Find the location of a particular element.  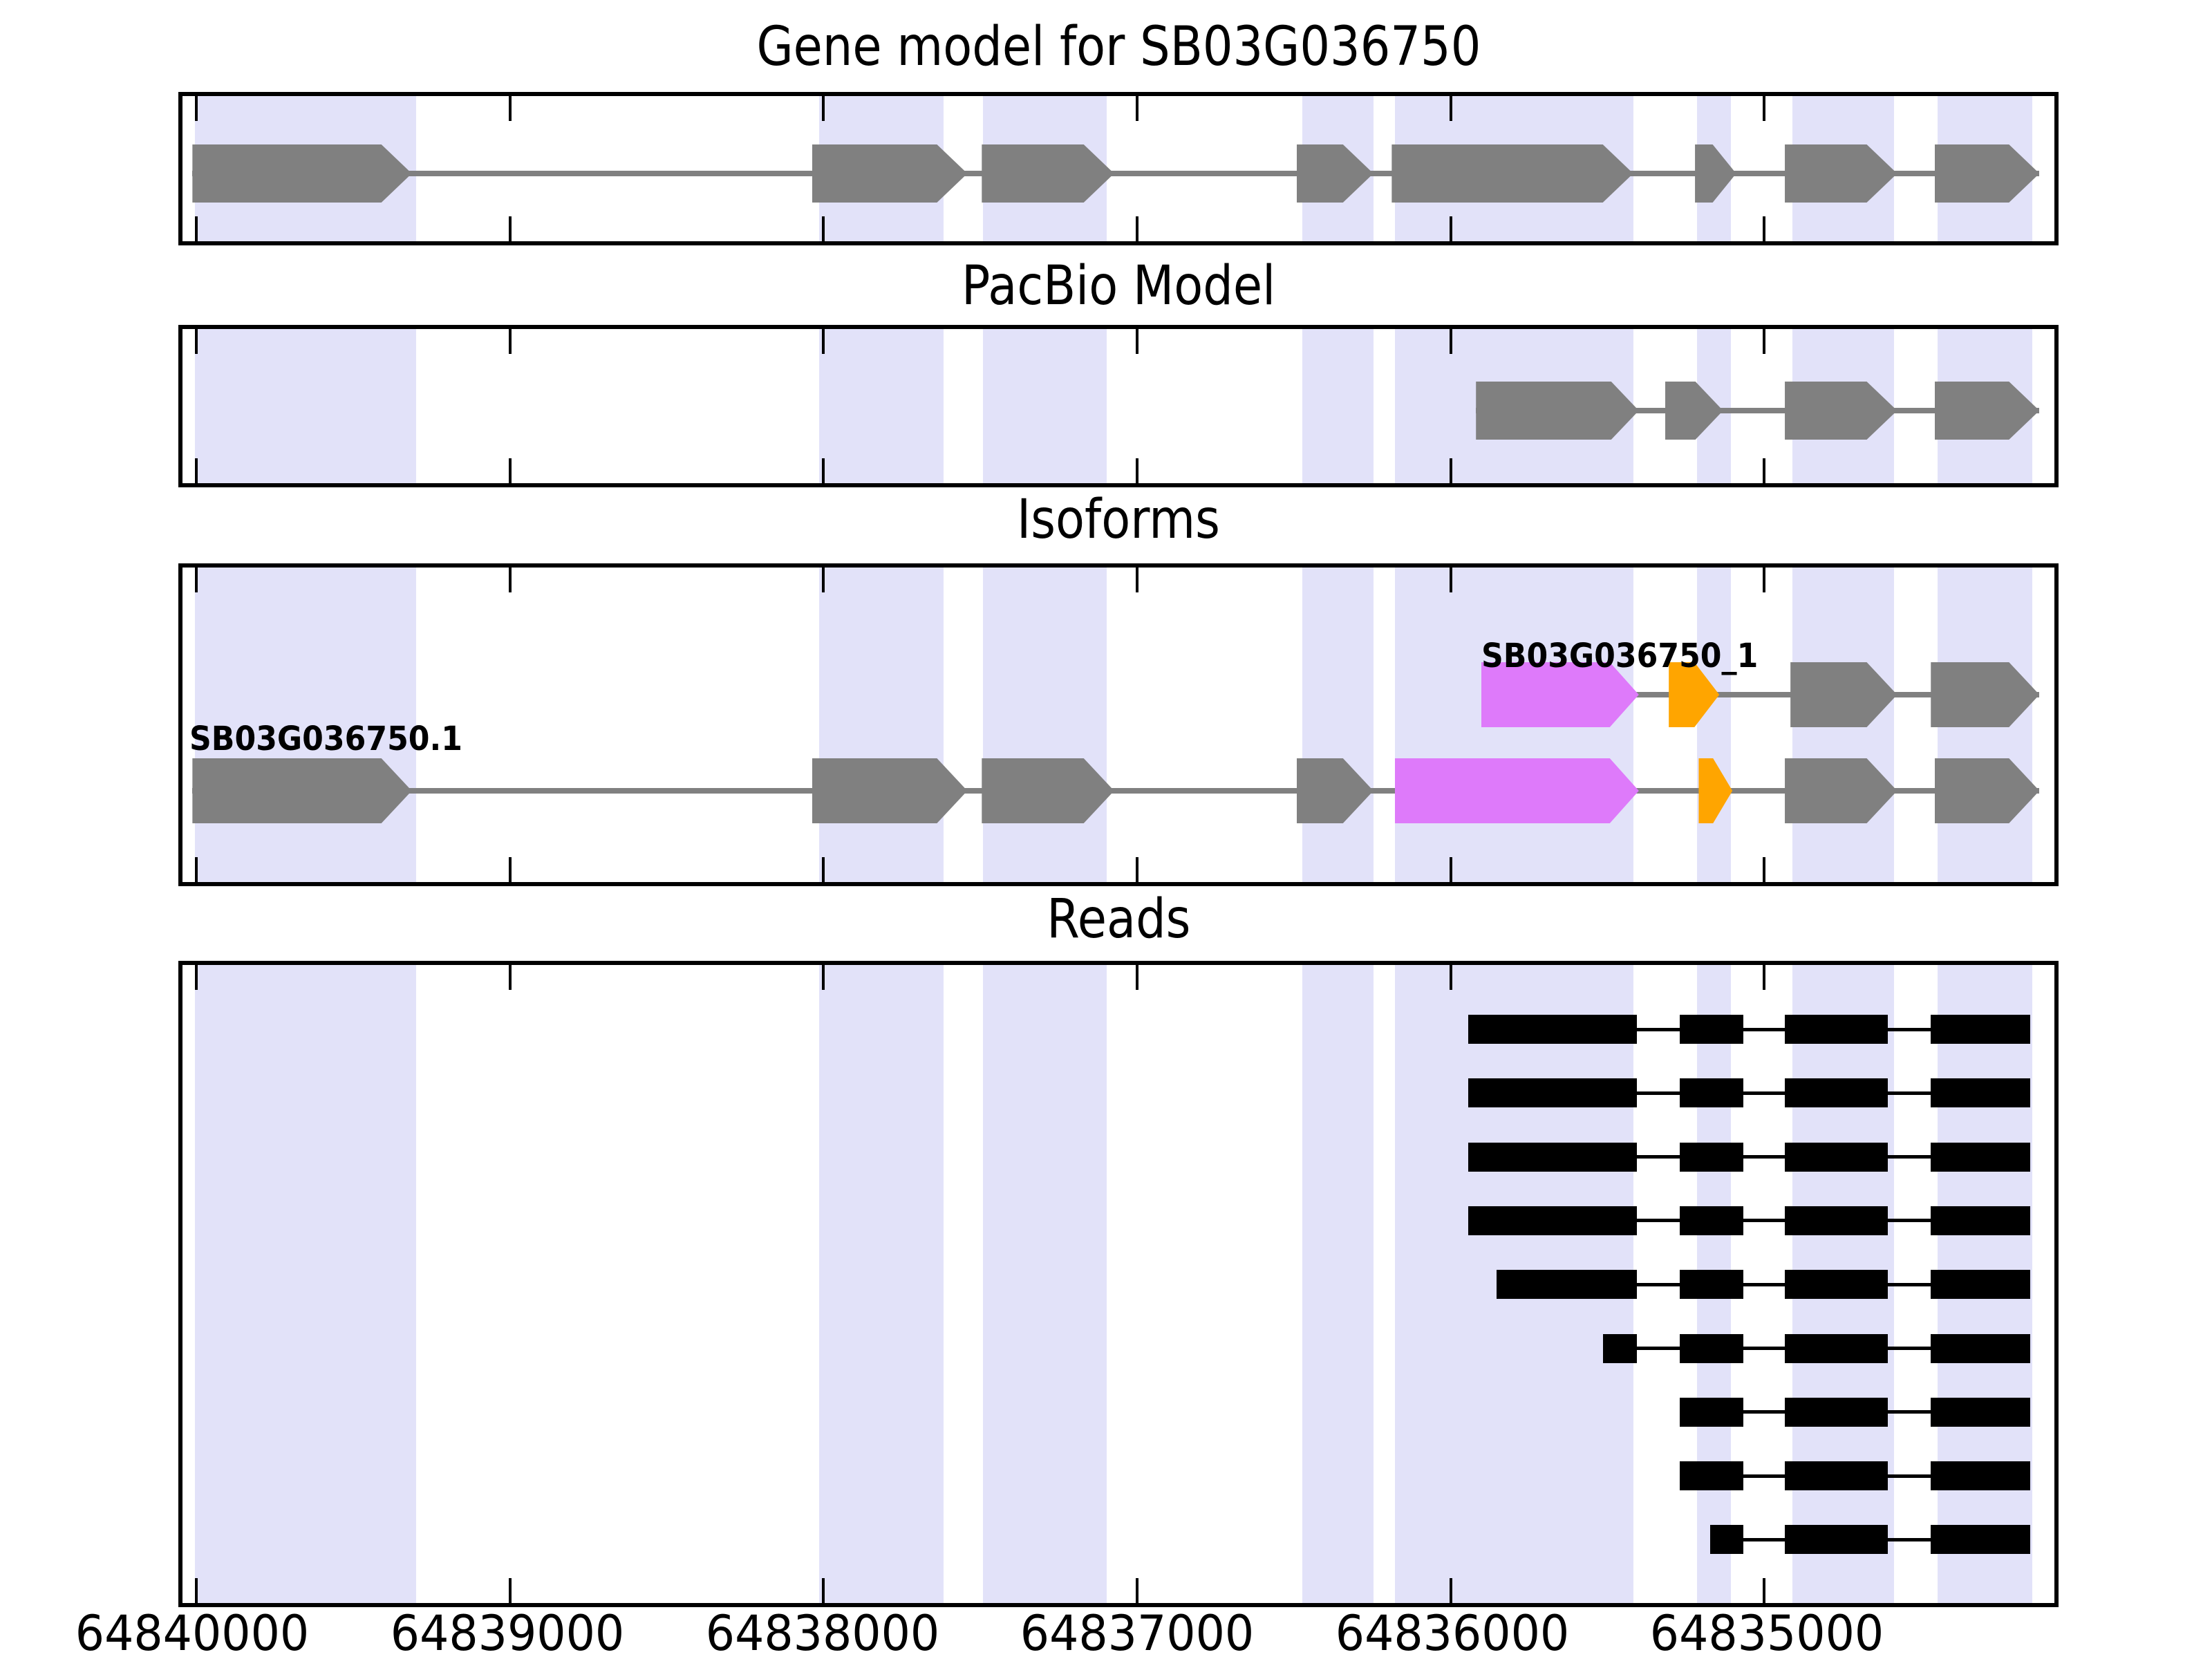

figure-title: Gene model for SB03G036750 is located at coordinates (1118, 48).